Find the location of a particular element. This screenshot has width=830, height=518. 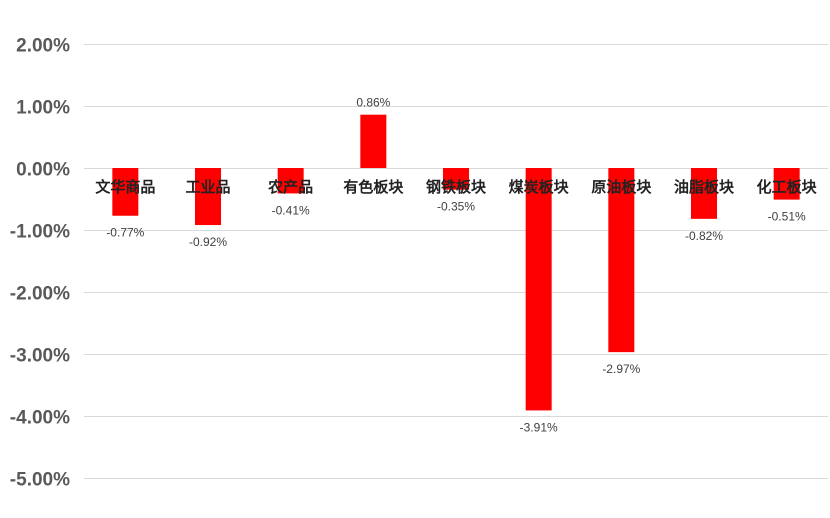

data-label: -0.35% is located at coordinates (456, 207).